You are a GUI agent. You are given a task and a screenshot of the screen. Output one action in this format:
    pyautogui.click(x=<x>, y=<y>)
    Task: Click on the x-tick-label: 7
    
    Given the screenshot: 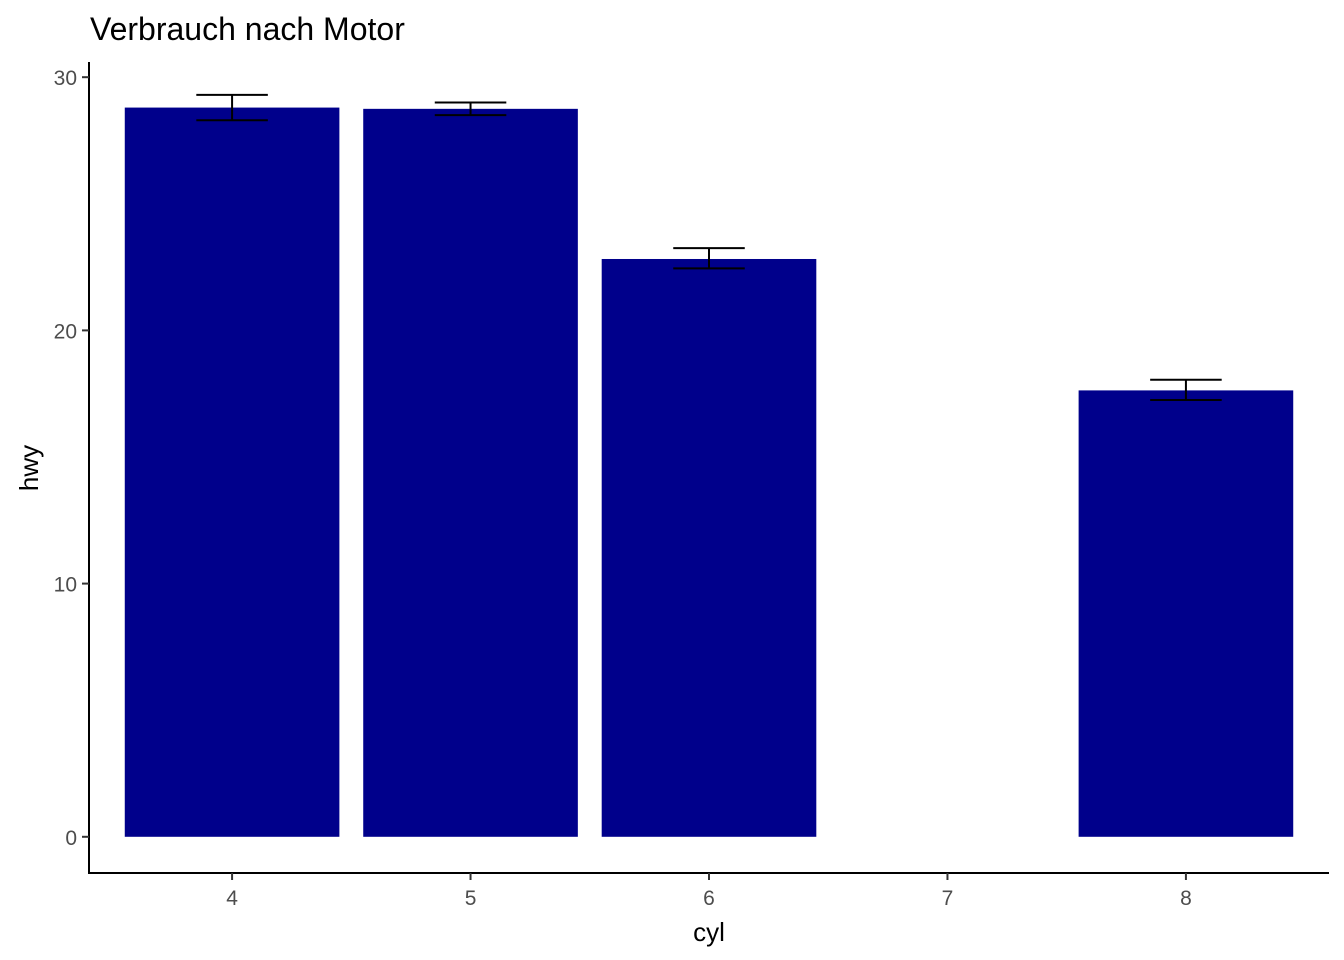 What is the action you would take?
    pyautogui.click(x=948, y=898)
    